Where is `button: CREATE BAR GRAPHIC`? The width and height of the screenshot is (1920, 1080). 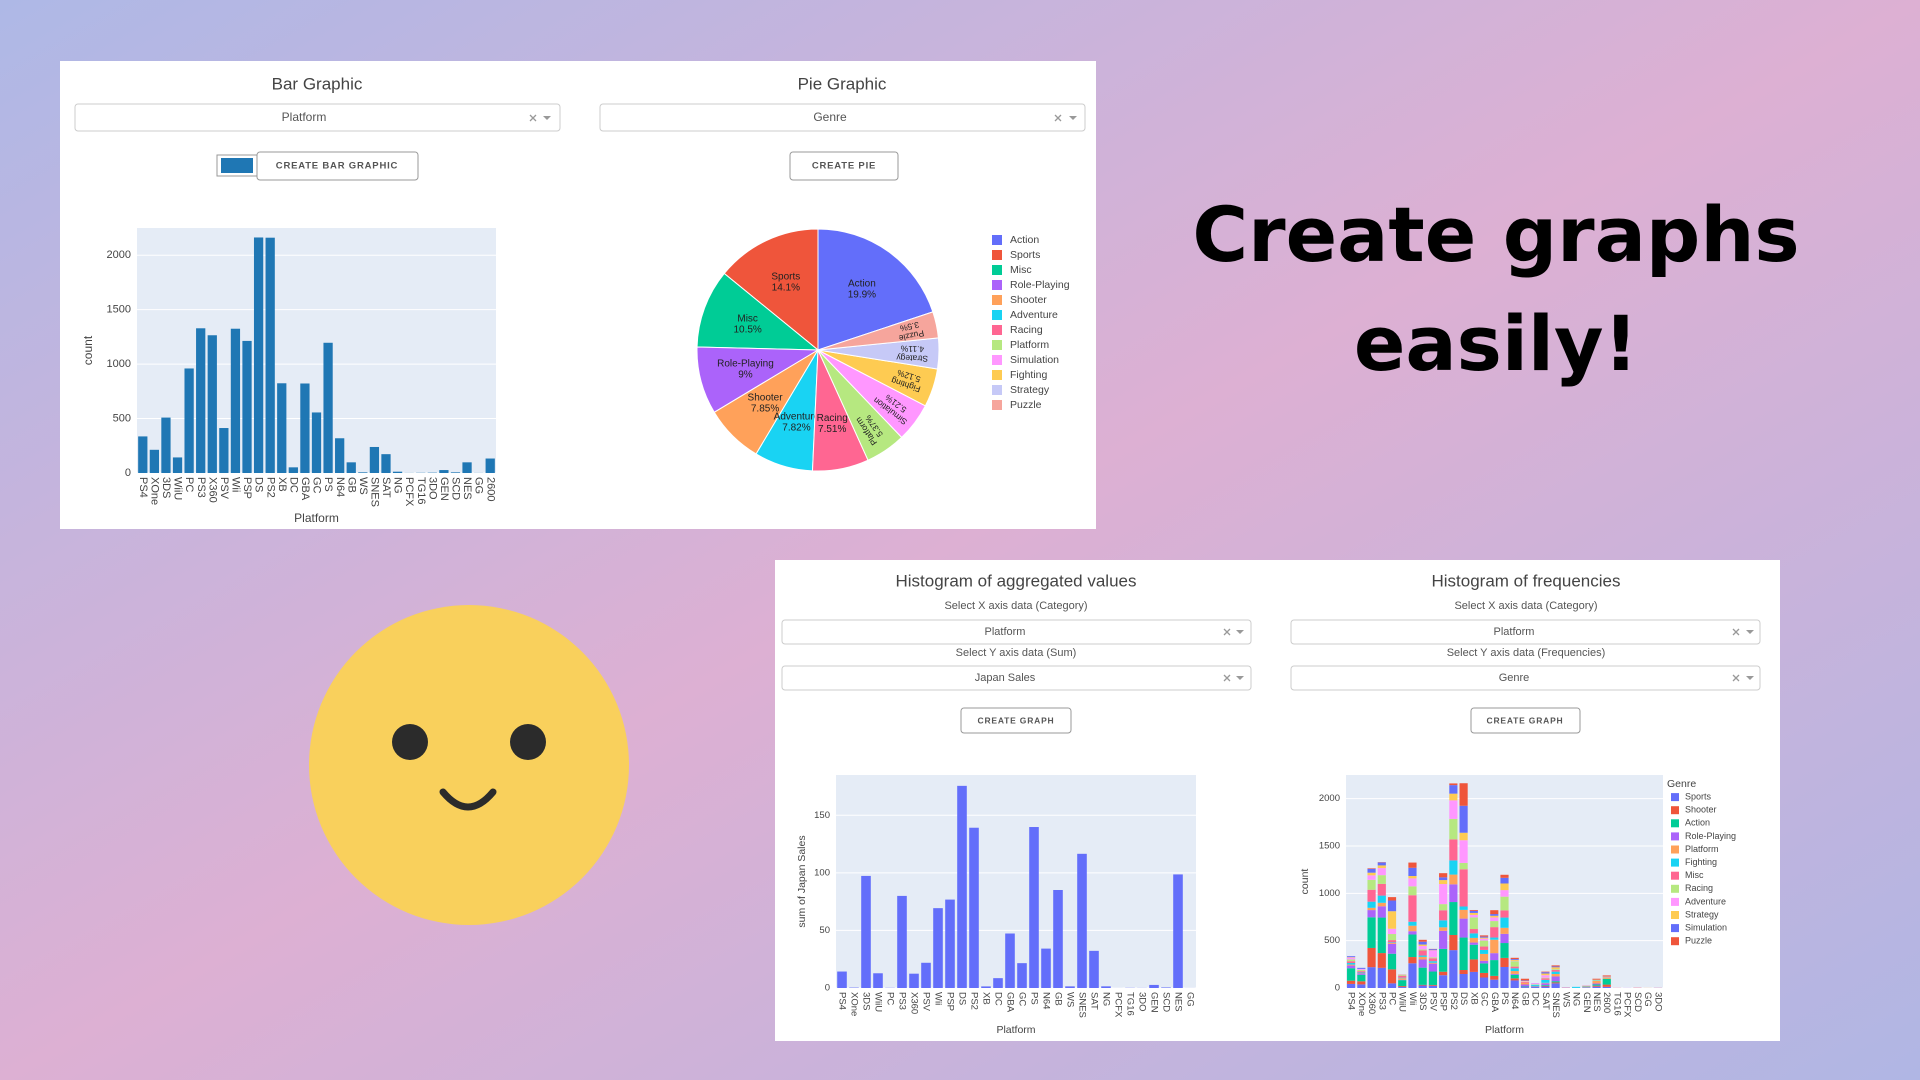 button: CREATE BAR GRAPHIC is located at coordinates (337, 166).